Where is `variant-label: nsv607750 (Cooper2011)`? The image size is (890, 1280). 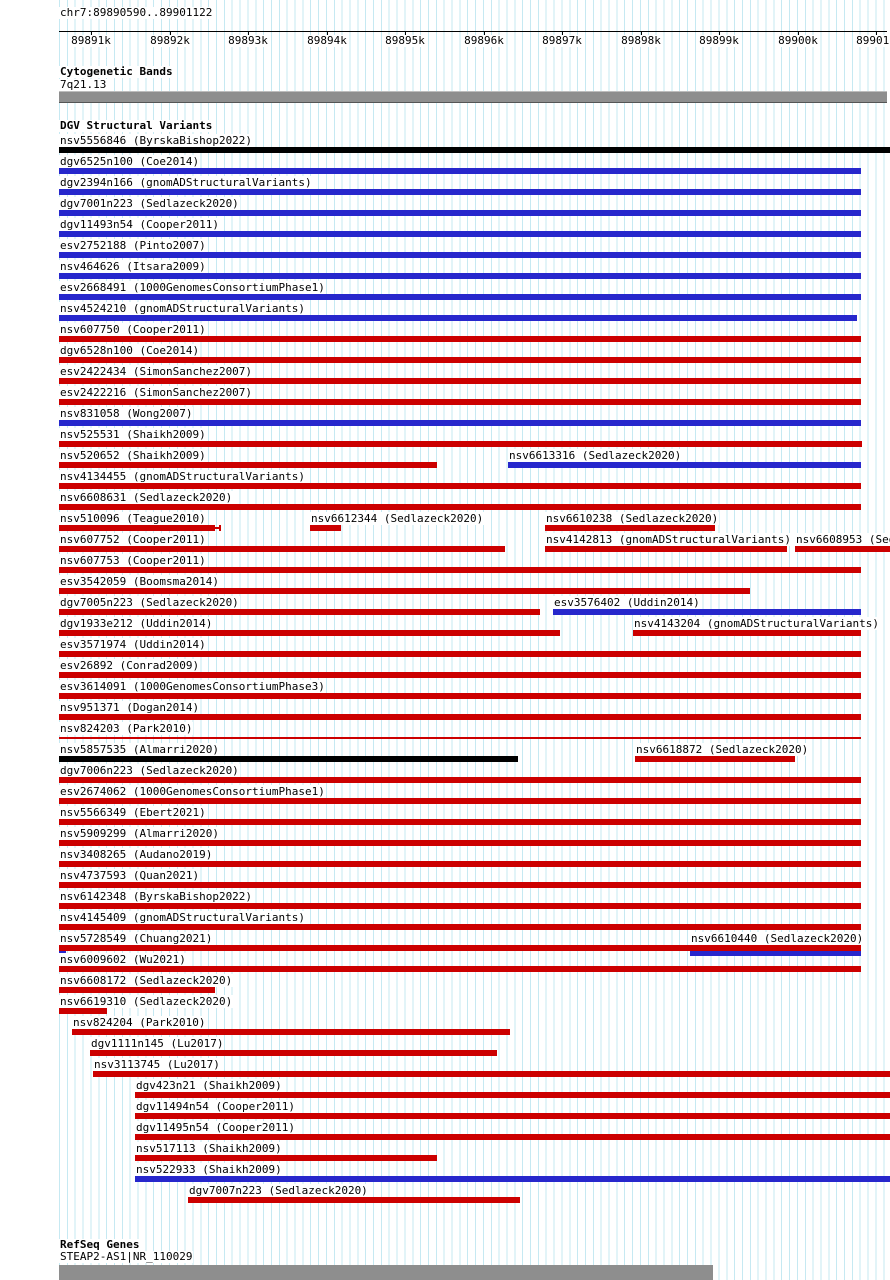 variant-label: nsv607750 (Cooper2011) is located at coordinates (133, 329).